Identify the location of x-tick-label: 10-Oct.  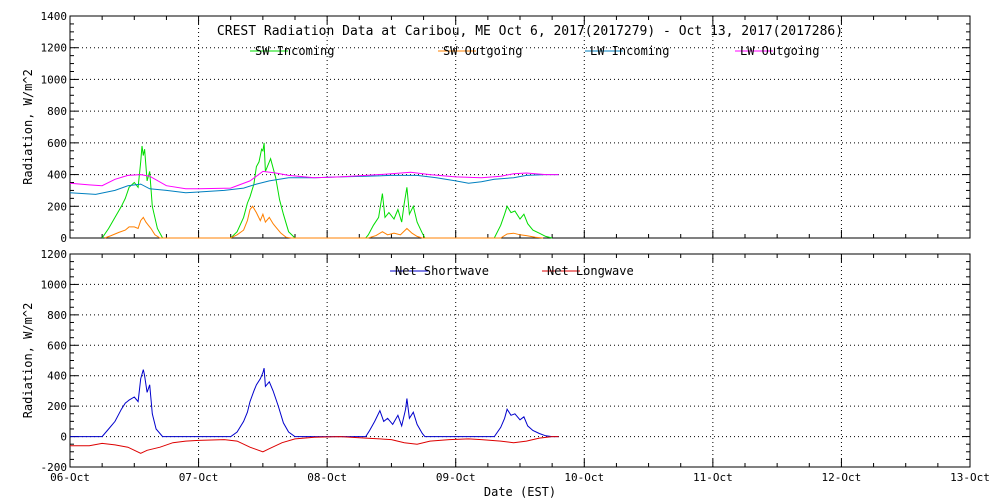
(584, 477).